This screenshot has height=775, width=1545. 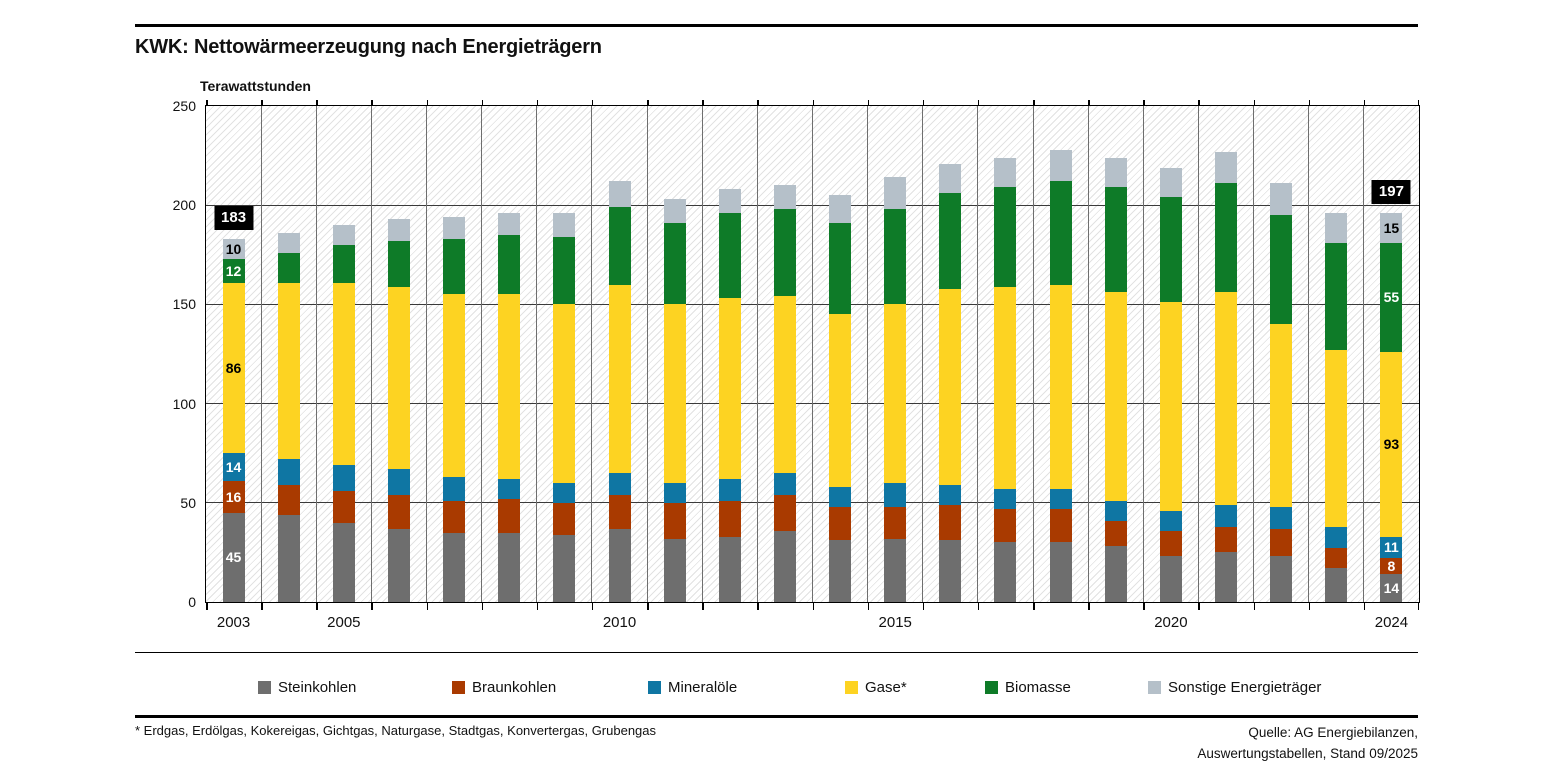 I want to click on bar-segment-mineral-le-2007, so click(x=454, y=489).